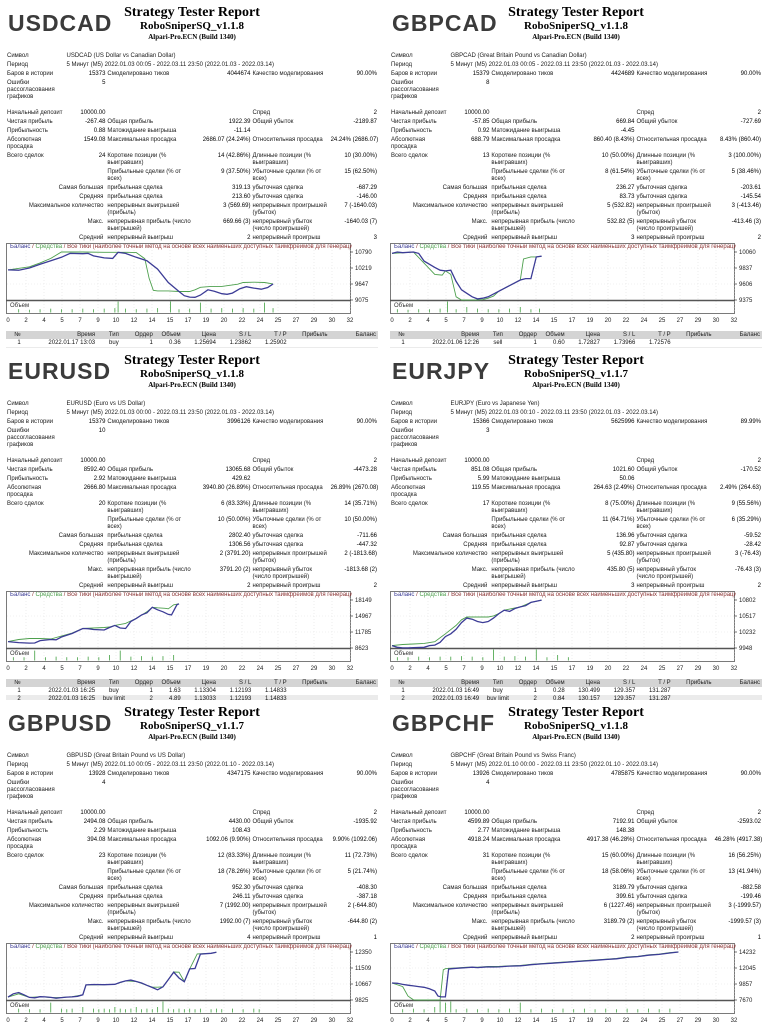  Describe the element at coordinates (618, 156) in the screenshot. I see `stat-value: 10 (50.00%)` at that location.